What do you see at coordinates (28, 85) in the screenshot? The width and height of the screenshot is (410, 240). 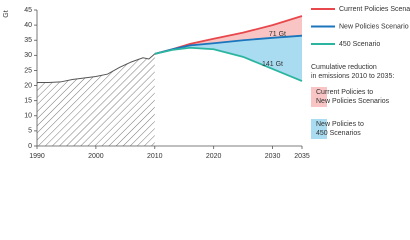 I see `y-tick-label: 20` at bounding box center [28, 85].